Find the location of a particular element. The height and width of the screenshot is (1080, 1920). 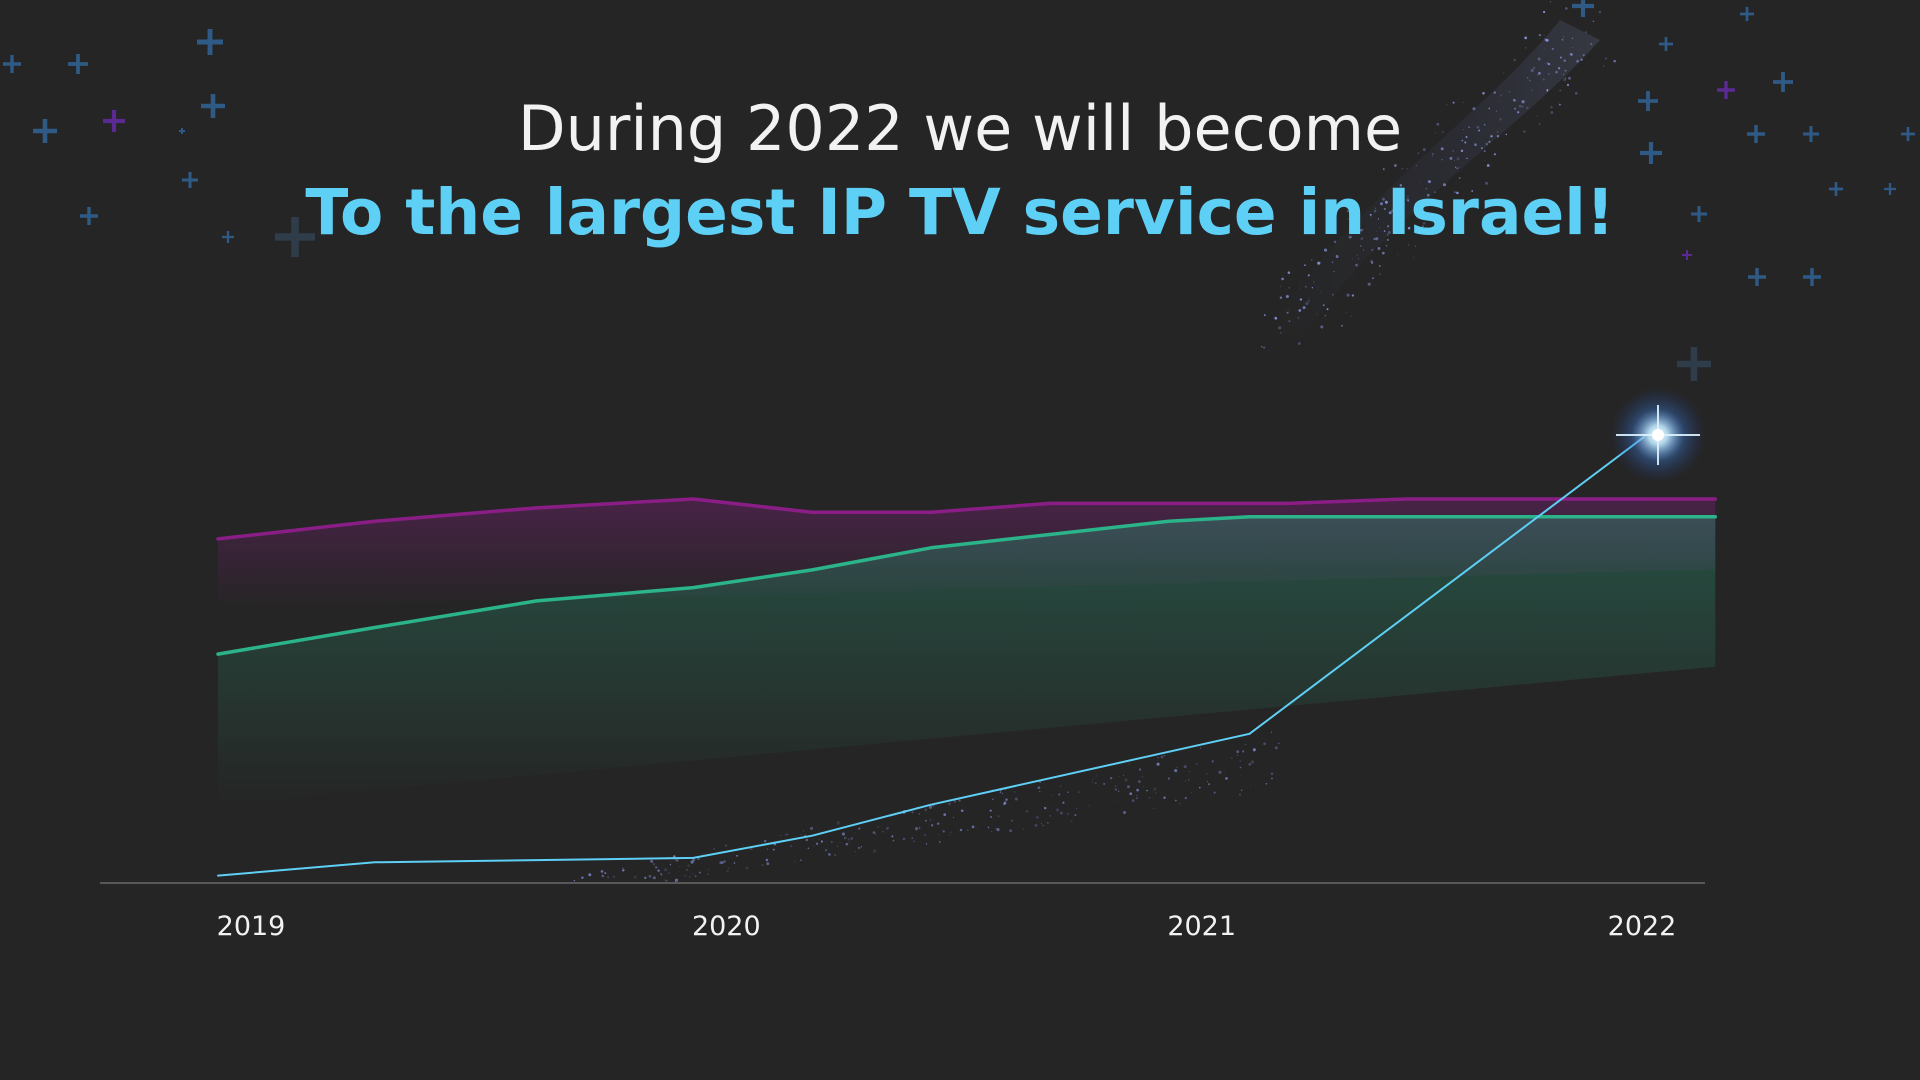

sparkle-core is located at coordinates (1658, 435).